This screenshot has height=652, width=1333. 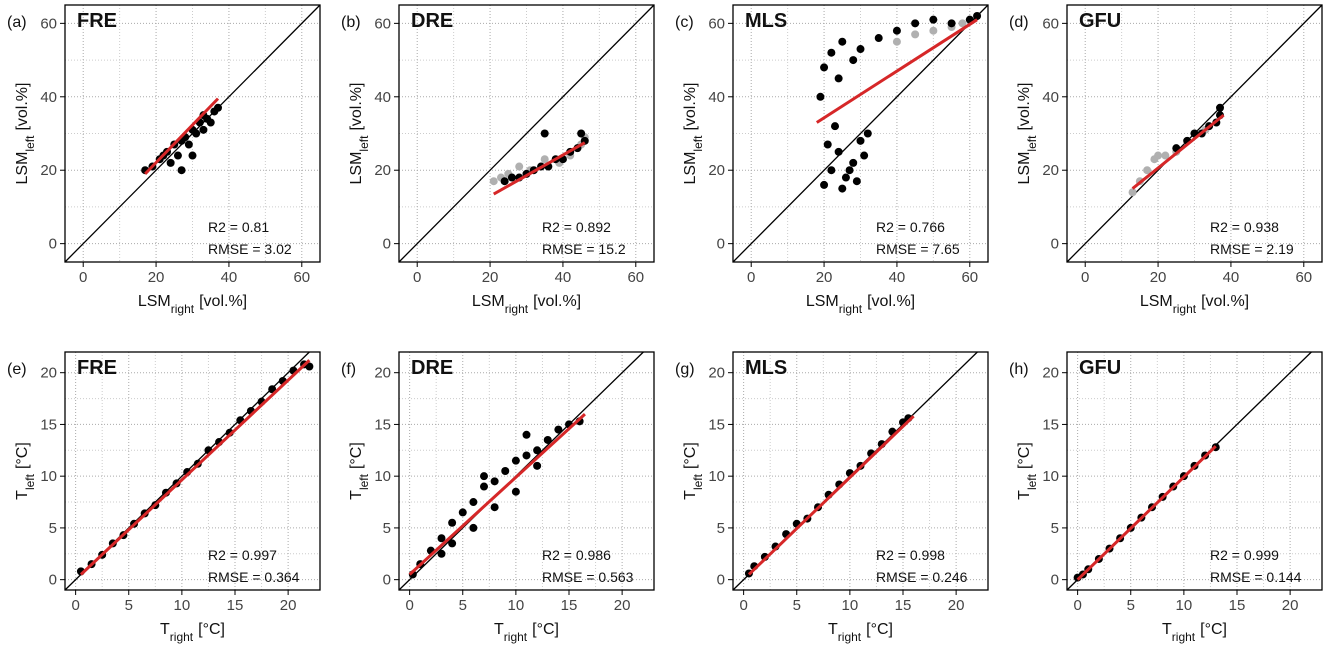 I want to click on y-tick-label: 60, so click(x=716, y=23).